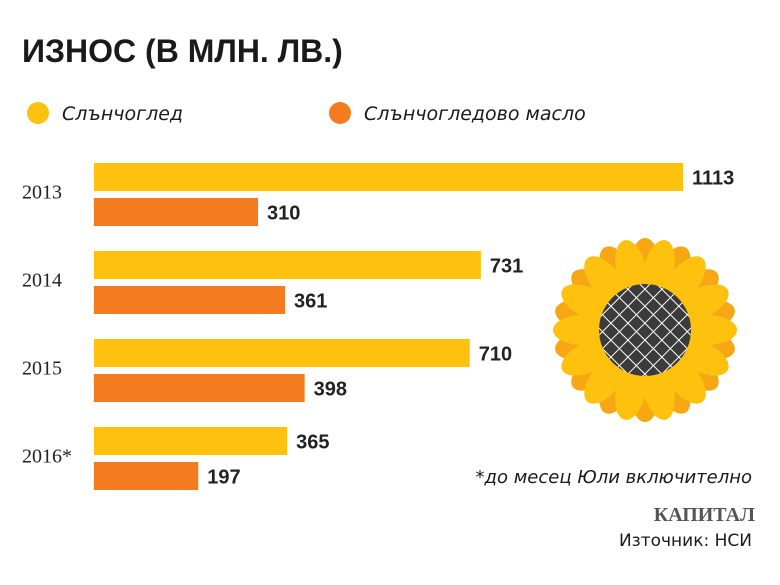 This screenshot has height=585, width=780. Describe the element at coordinates (47, 457) in the screenshot. I see `category-label: 2016*` at that location.